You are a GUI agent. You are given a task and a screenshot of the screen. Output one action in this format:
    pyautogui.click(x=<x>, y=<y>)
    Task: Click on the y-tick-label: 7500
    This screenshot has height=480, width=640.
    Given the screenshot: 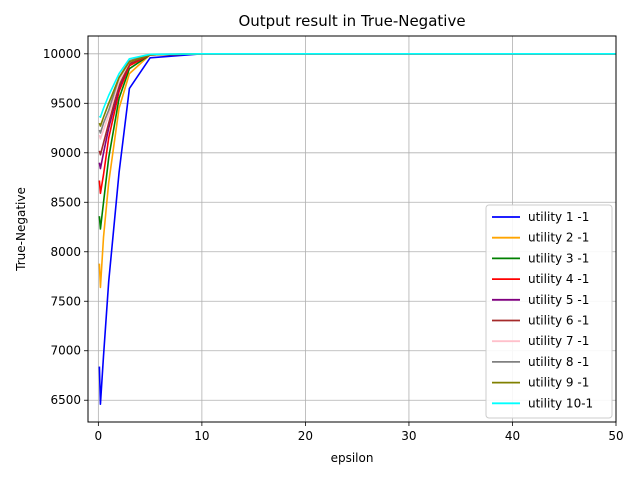 What is the action you would take?
    pyautogui.click(x=65, y=301)
    